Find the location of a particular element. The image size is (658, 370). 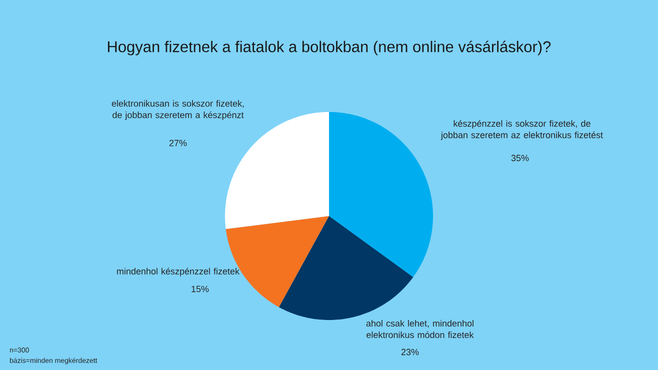

data-label: 23% is located at coordinates (410, 352).